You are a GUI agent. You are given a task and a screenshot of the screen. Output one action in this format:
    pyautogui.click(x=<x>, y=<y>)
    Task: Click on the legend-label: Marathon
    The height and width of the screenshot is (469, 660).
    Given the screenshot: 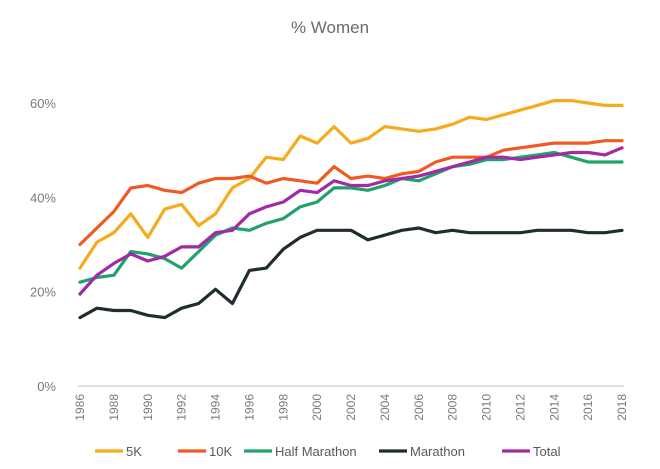 What is the action you would take?
    pyautogui.click(x=437, y=451)
    